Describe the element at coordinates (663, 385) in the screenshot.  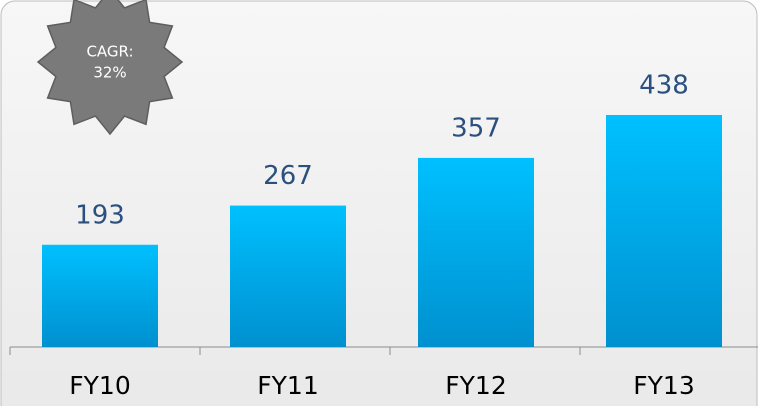
I see `x-tick-label: FY13` at that location.